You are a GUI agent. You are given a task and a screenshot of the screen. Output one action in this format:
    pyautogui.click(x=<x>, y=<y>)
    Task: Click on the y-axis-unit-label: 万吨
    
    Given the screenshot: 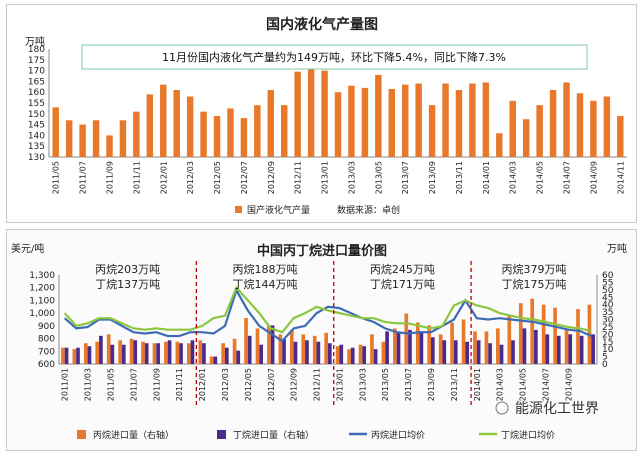 What is the action you would take?
    pyautogui.click(x=35, y=41)
    